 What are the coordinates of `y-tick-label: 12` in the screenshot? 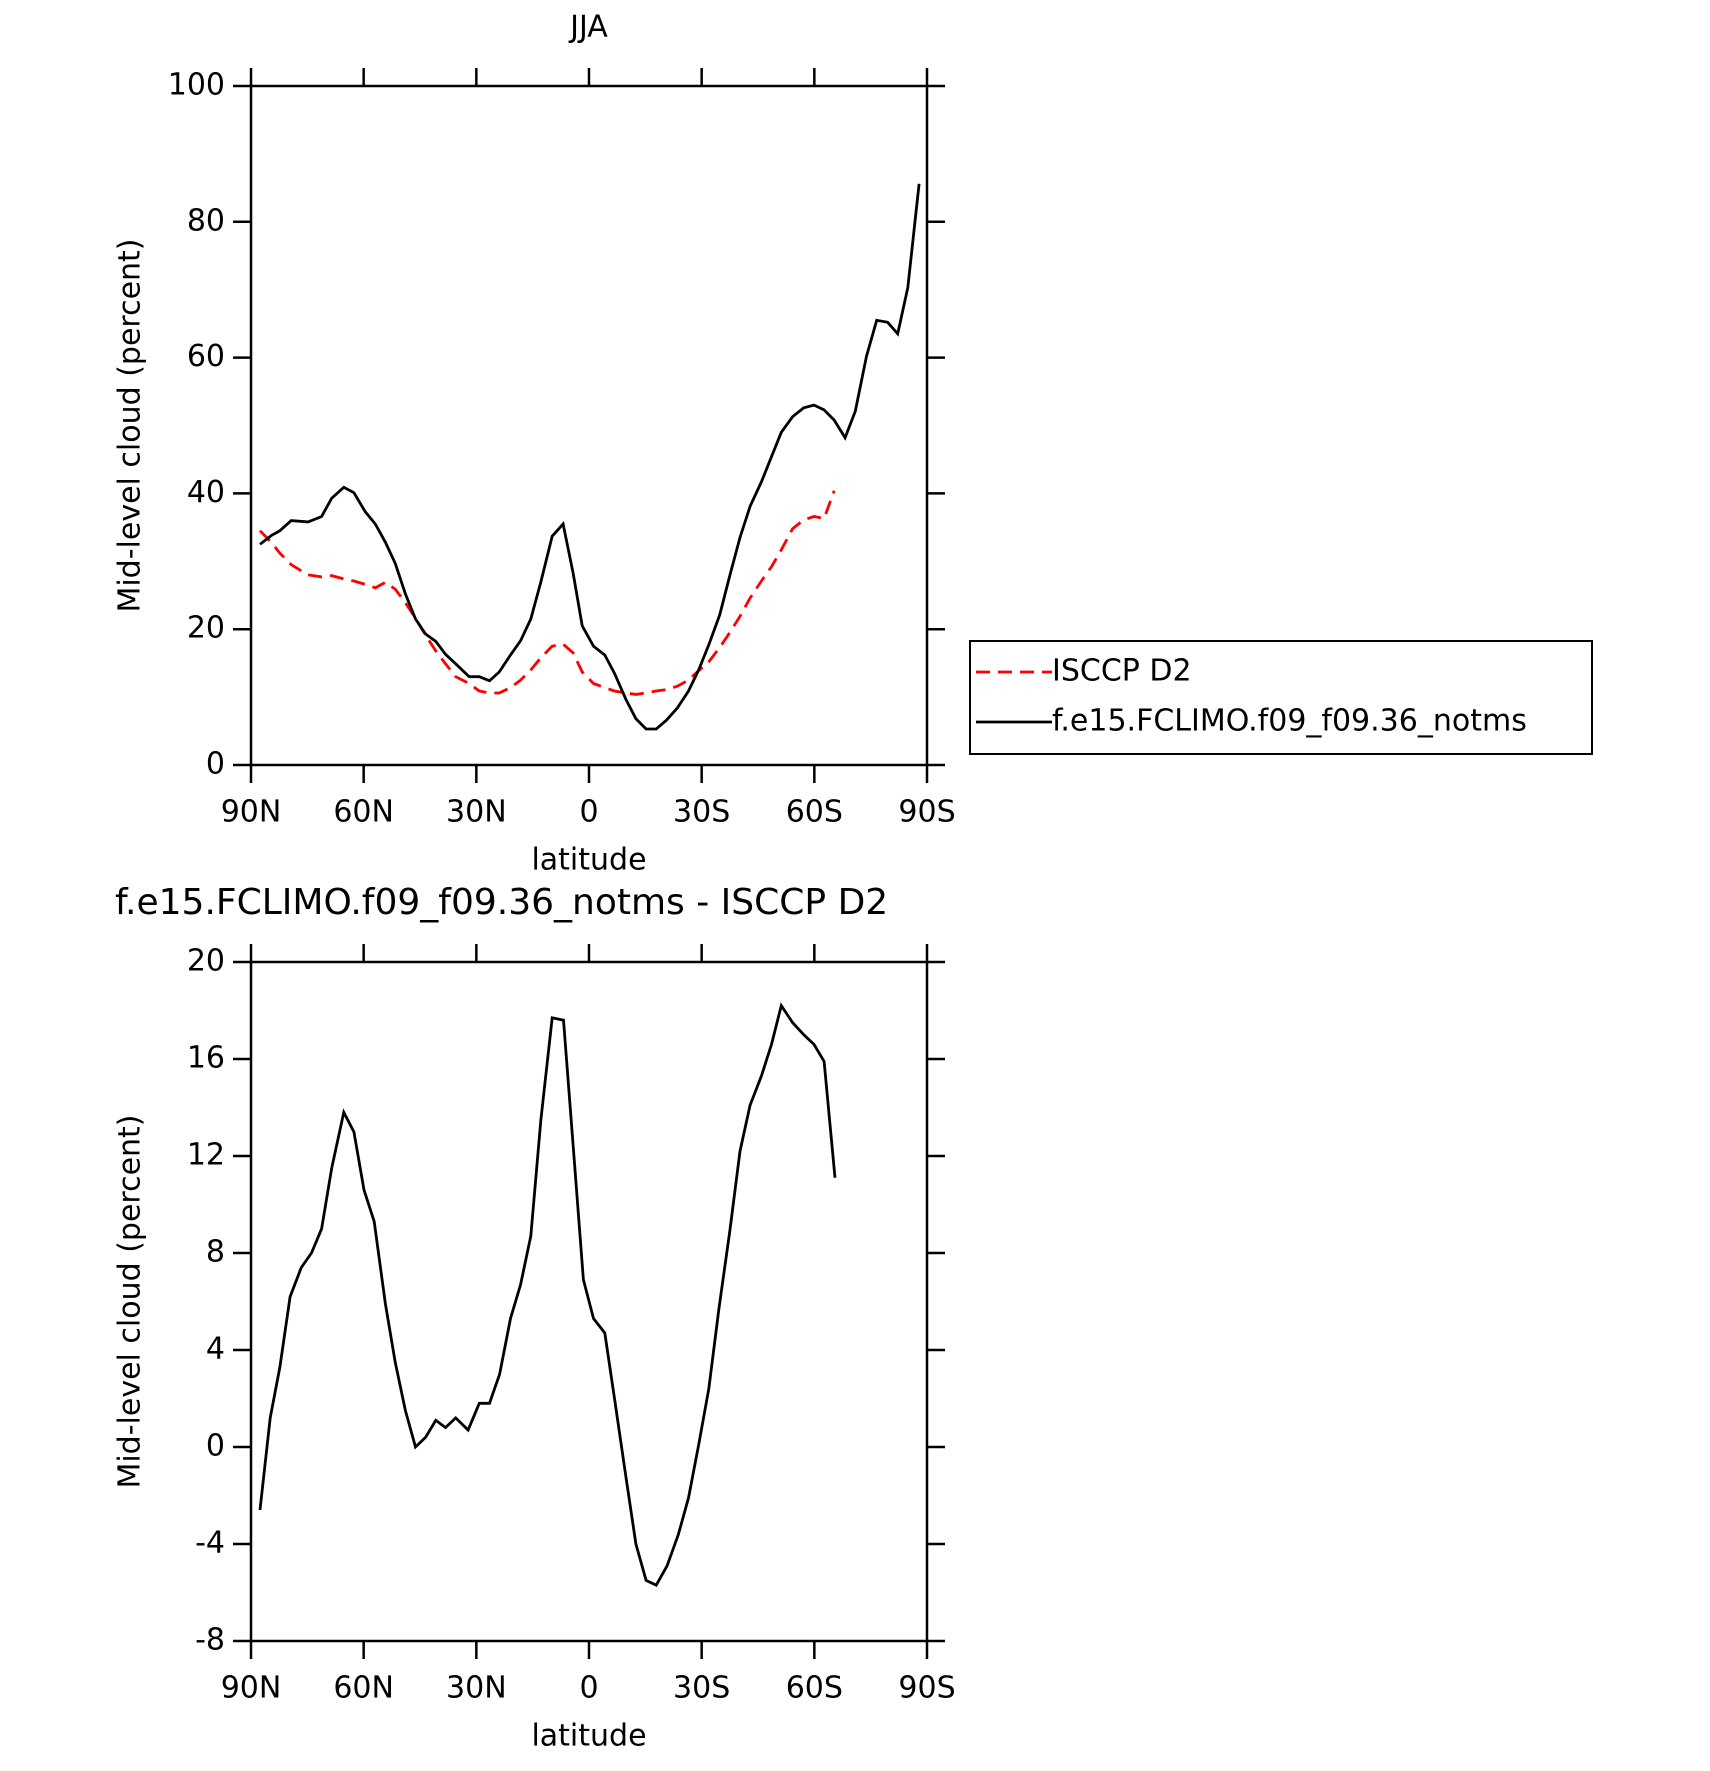 It's located at (206, 1155).